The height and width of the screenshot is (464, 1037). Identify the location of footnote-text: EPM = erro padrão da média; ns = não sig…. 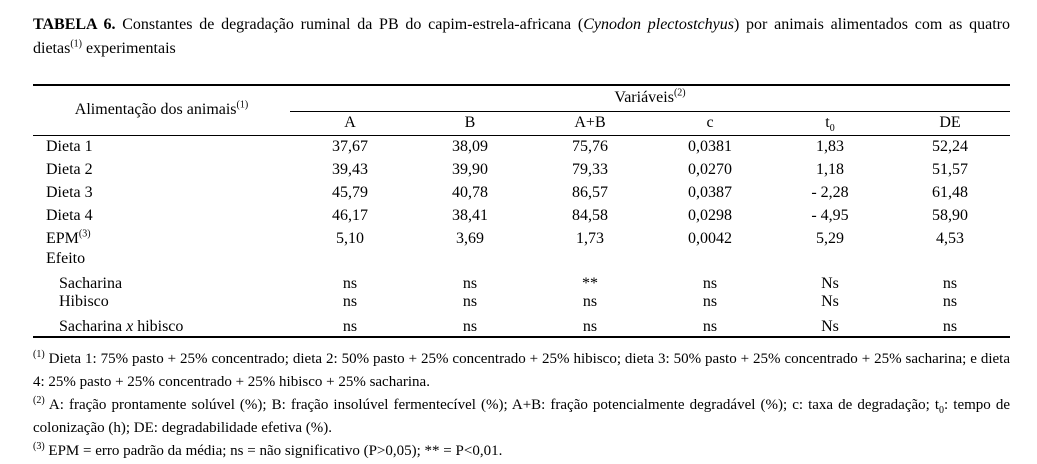
(273, 451).